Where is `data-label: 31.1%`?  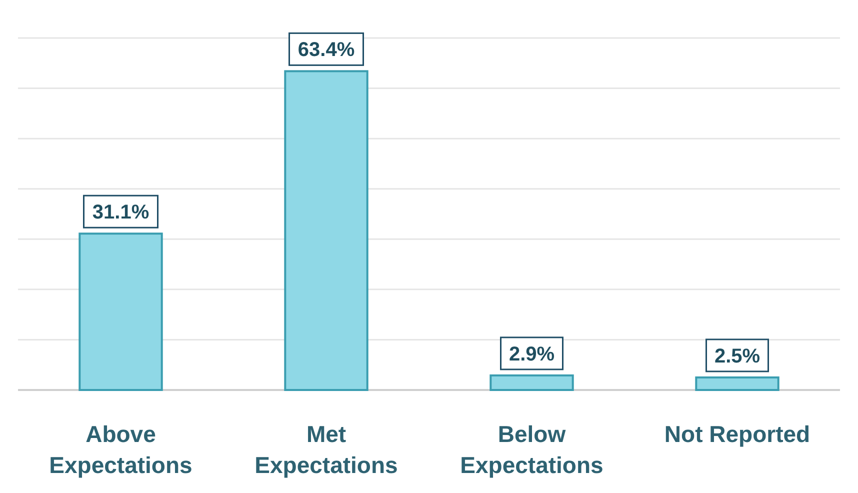
data-label: 31.1% is located at coordinates (121, 213).